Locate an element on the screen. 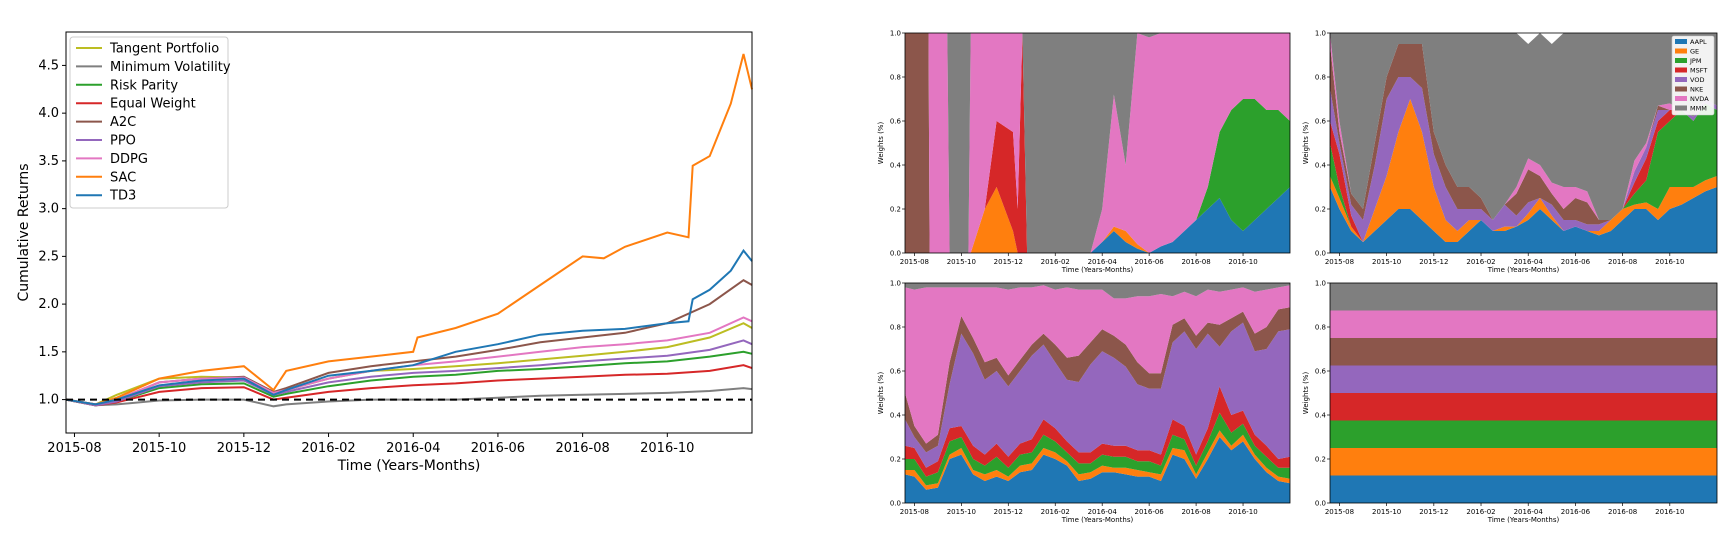 Image resolution: width=1727 pixels, height=536 pixels. series-line-td3 is located at coordinates (409, 327).